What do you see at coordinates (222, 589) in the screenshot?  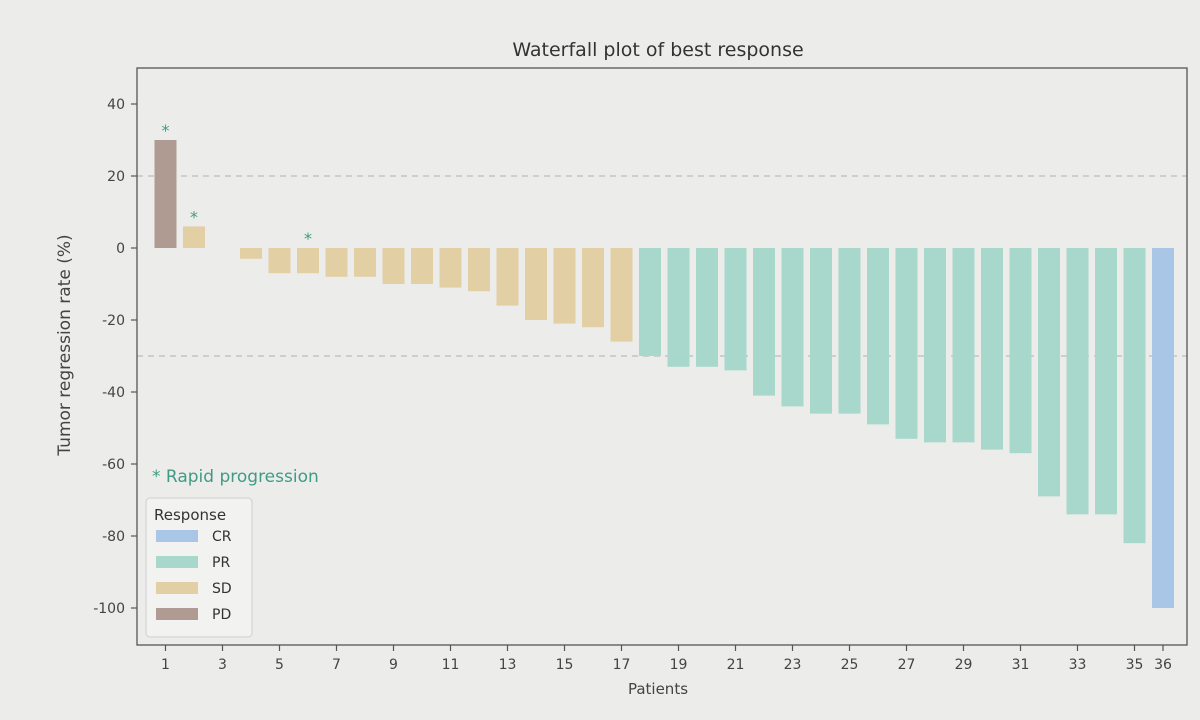 I see `legend-label-sd: SD` at bounding box center [222, 589].